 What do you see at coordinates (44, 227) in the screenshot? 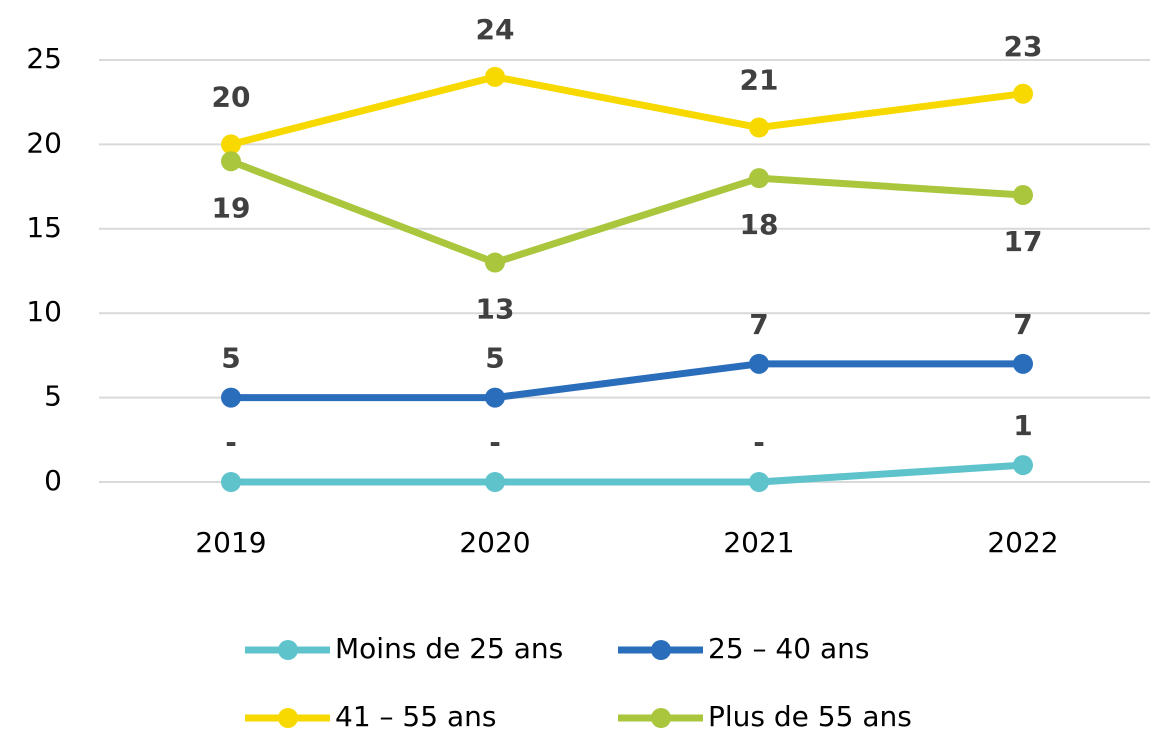
I see `y-tick-label: 15` at bounding box center [44, 227].